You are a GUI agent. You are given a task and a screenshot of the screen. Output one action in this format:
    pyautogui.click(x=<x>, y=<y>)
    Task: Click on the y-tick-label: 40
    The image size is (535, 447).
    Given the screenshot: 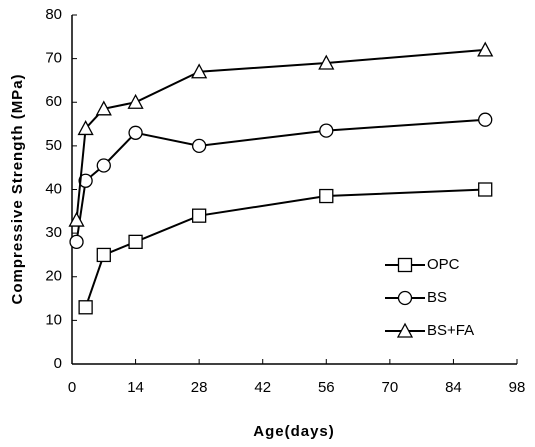 What is the action you would take?
    pyautogui.click(x=53, y=188)
    